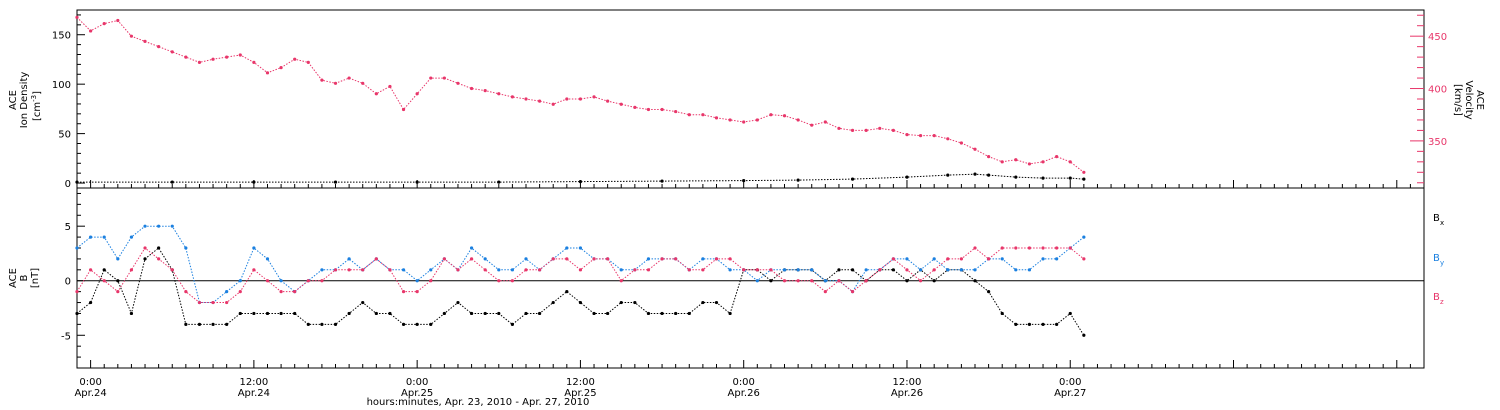  What do you see at coordinates (1437, 90) in the screenshot?
I see `velocity-tick-label: 400` at bounding box center [1437, 90].